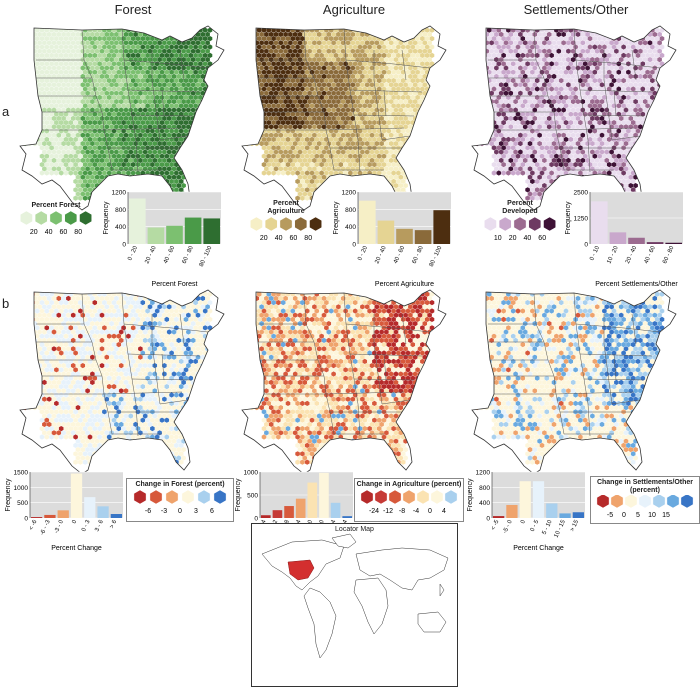  I want to click on x-axis-label: Percent Settlements/Other, so click(636, 284).